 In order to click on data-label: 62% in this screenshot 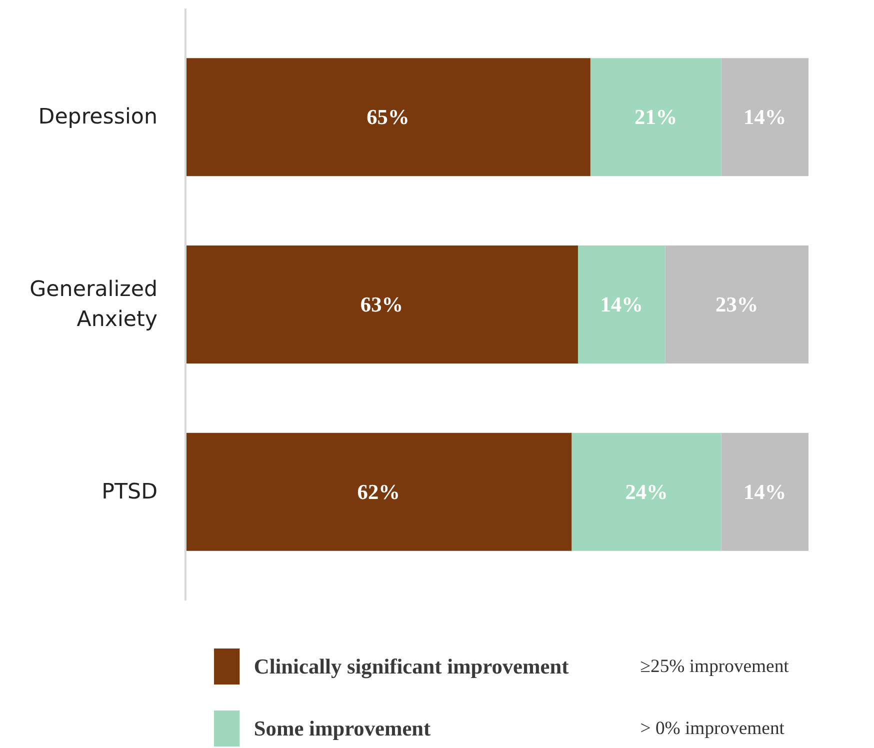, I will do `click(378, 492)`.